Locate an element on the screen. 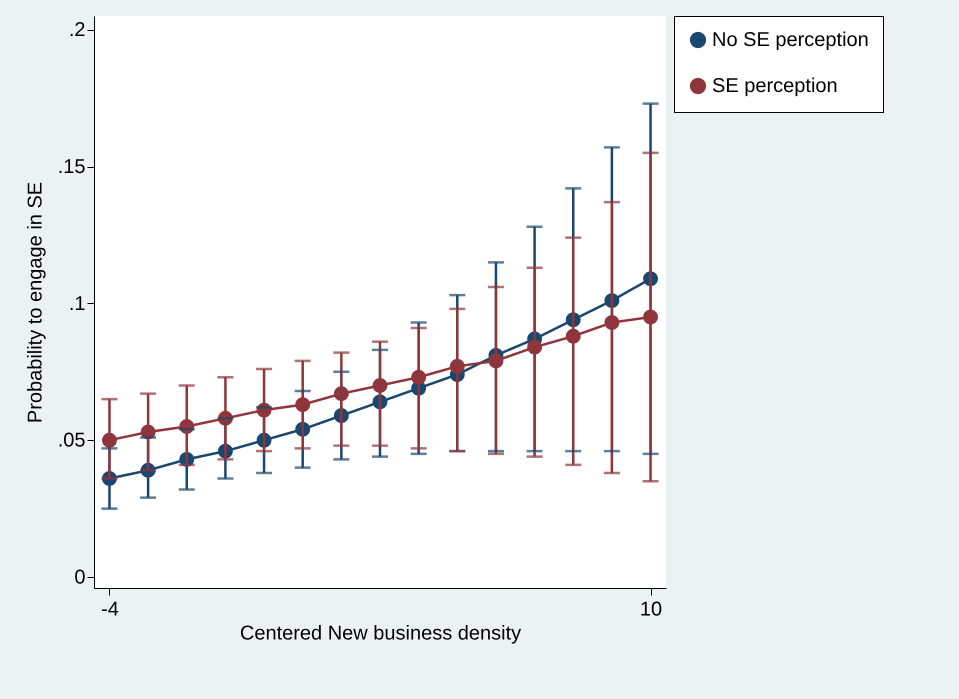 The height and width of the screenshot is (699, 959). x-tick-label: 10 is located at coordinates (651, 609).